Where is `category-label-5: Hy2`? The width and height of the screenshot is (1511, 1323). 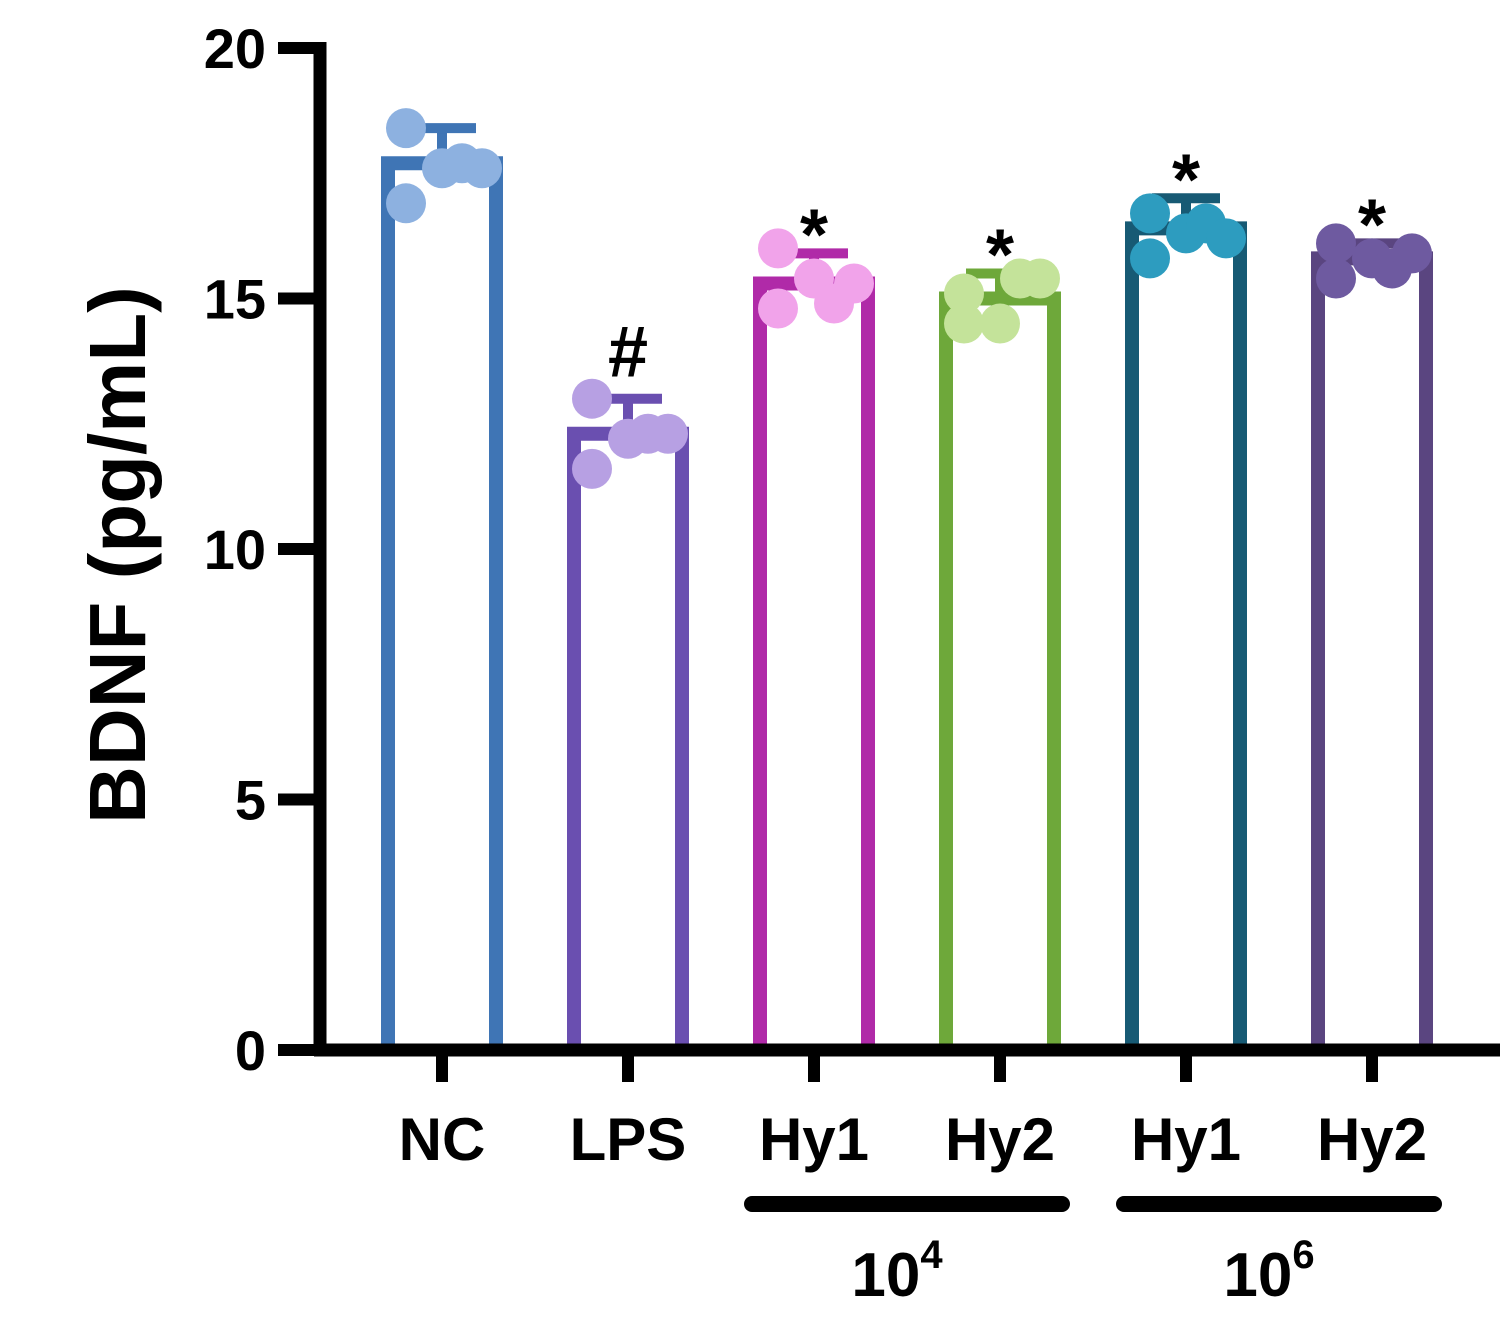 category-label-5: Hy2 is located at coordinates (1372, 1139).